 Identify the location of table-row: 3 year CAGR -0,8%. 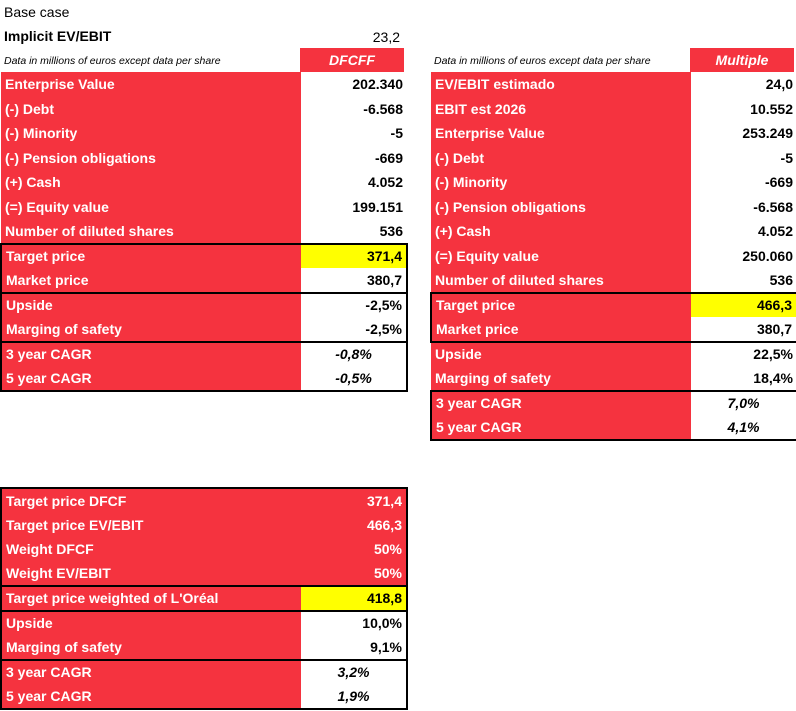
(204, 353).